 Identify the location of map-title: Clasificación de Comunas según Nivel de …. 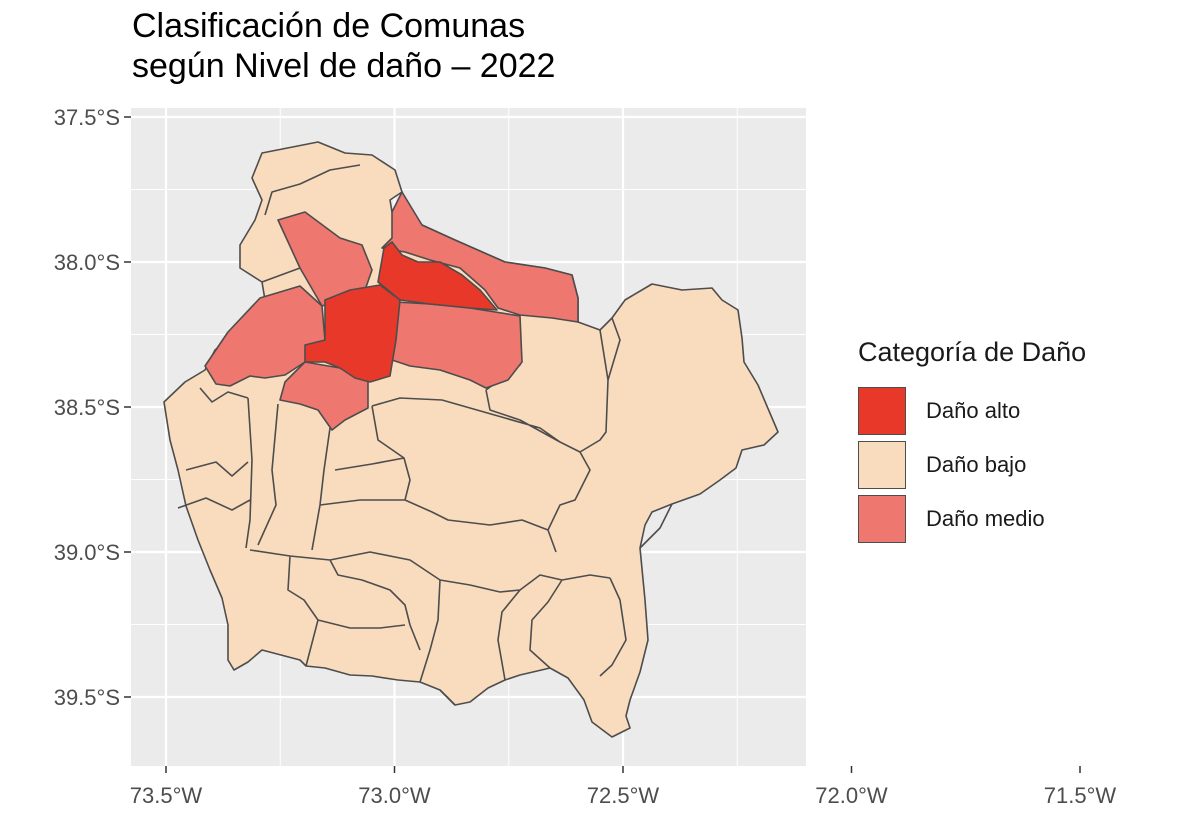
(343, 46).